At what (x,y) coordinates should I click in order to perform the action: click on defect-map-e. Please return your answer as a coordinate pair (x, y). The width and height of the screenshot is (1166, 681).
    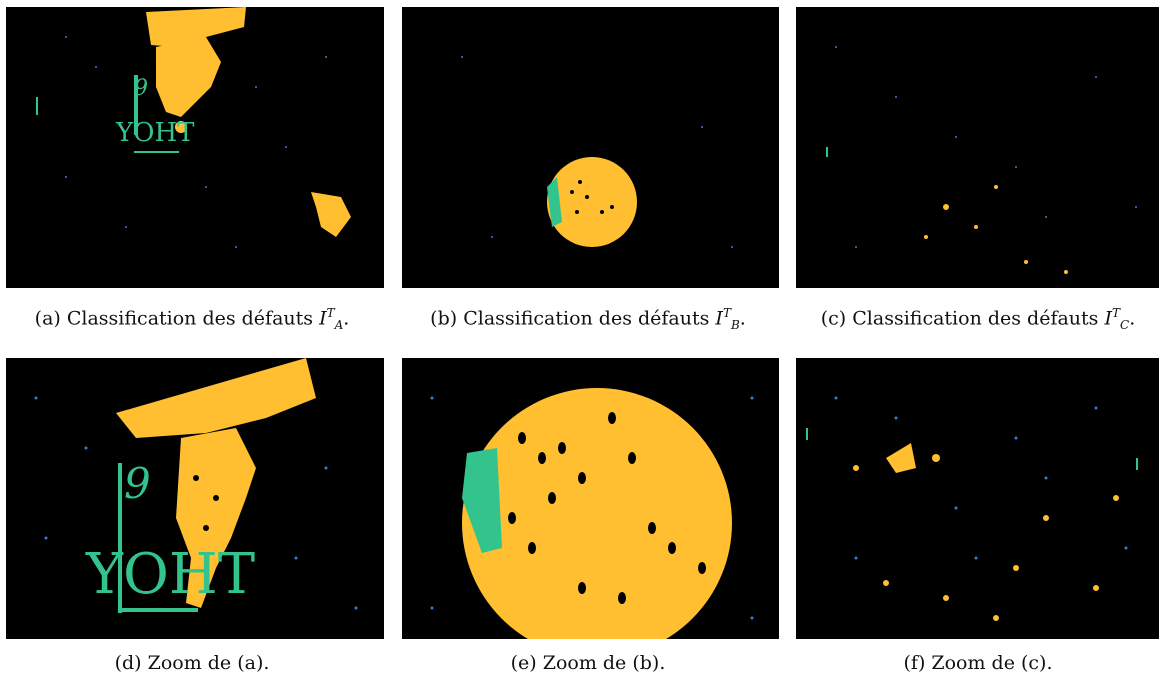
    Looking at the image, I should click on (592, 513).